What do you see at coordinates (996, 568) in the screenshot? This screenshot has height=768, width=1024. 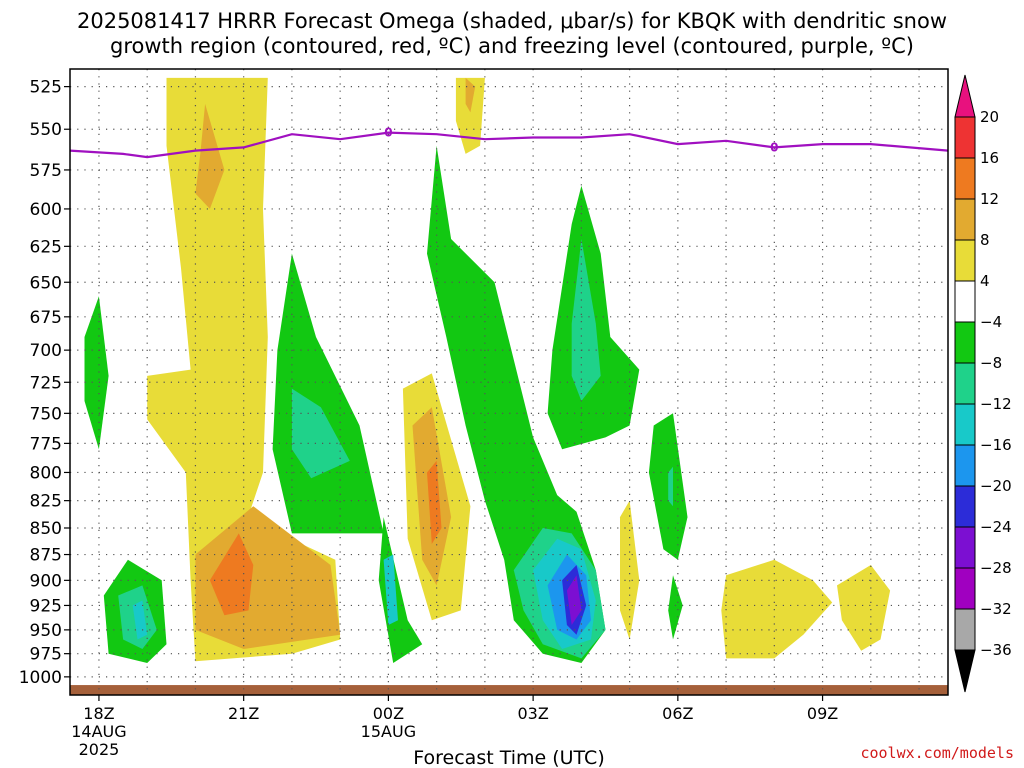 I see `colorbar-label: −28` at bounding box center [996, 568].